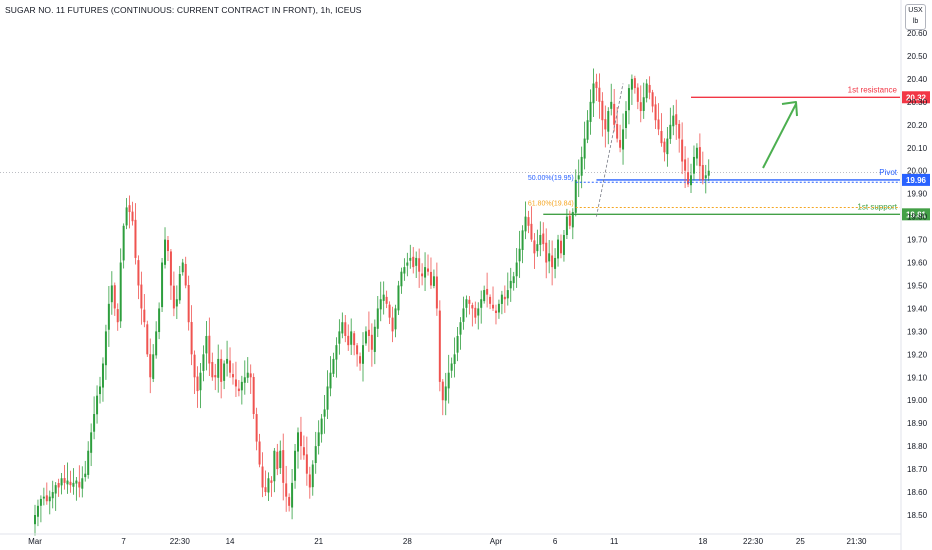 The height and width of the screenshot is (550, 932). Describe the element at coordinates (714, 179) in the screenshot. I see `fib-level-0: 50.00%(19.95)` at that location.